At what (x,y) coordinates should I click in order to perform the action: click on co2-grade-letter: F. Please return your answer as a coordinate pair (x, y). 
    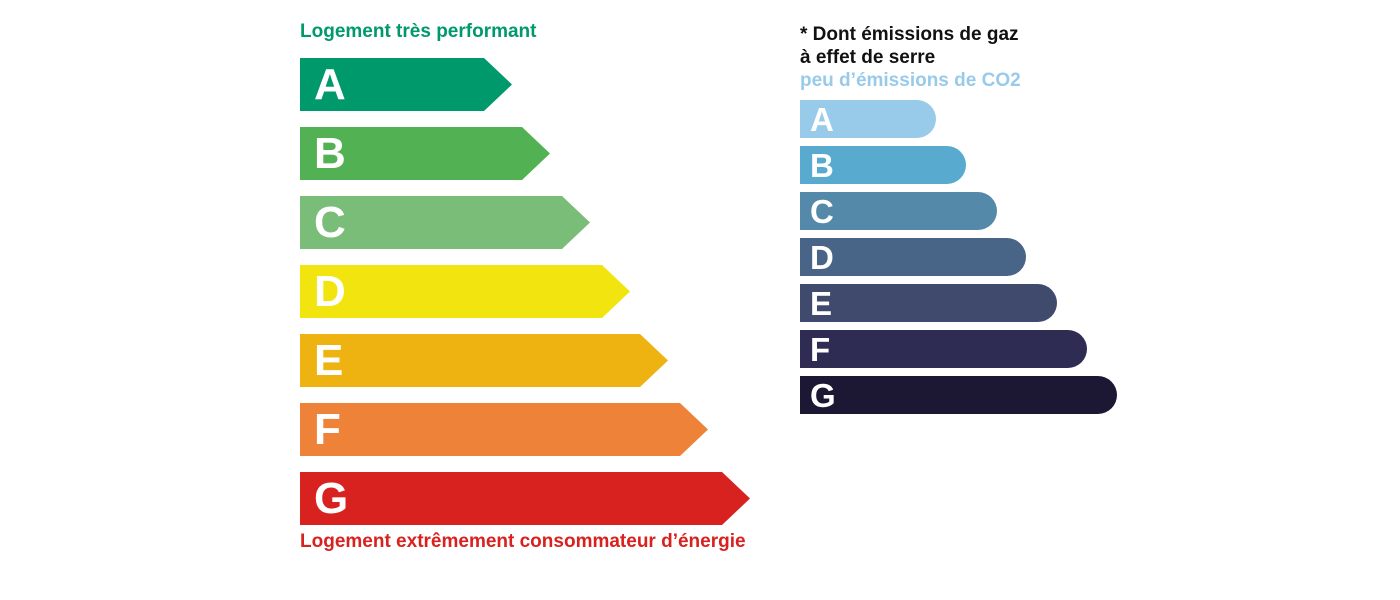
    Looking at the image, I should click on (820, 349).